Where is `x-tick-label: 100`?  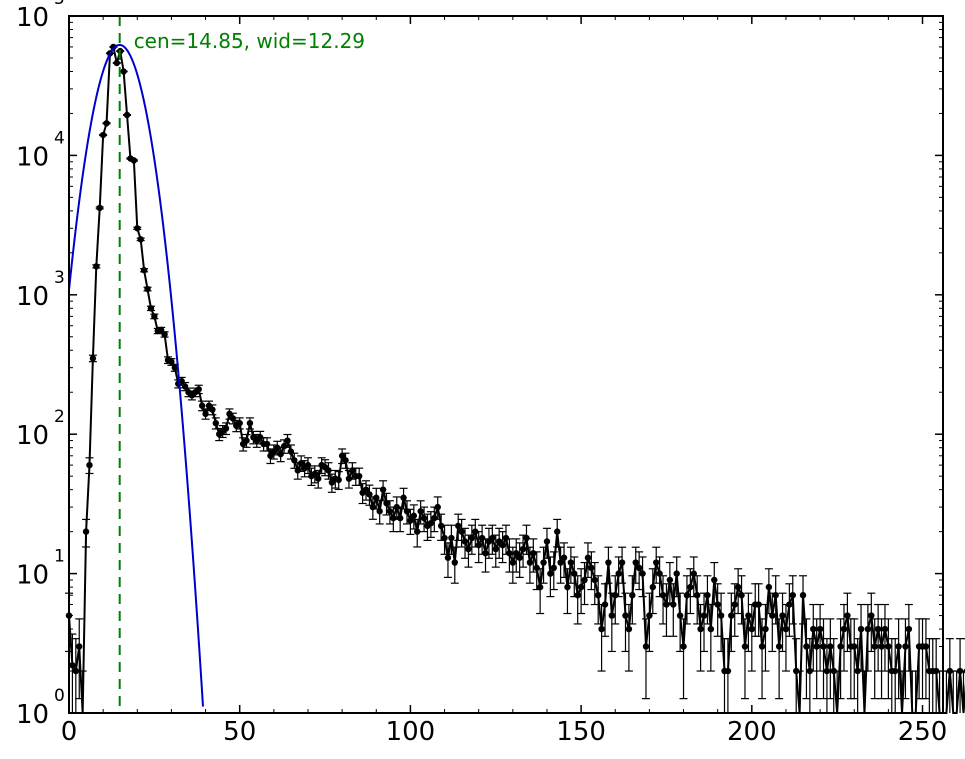
x-tick-label: 100 is located at coordinates (411, 732).